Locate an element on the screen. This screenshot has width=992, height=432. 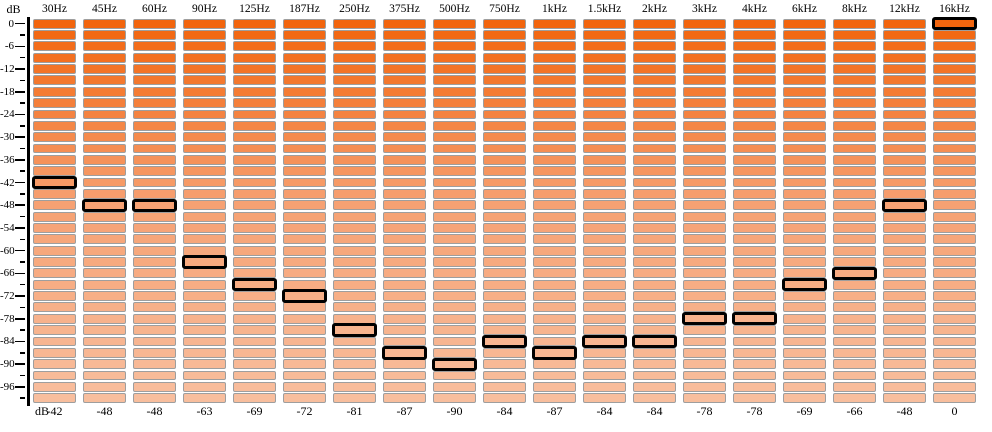
eq-slider-4kHz is located at coordinates (754, 216).